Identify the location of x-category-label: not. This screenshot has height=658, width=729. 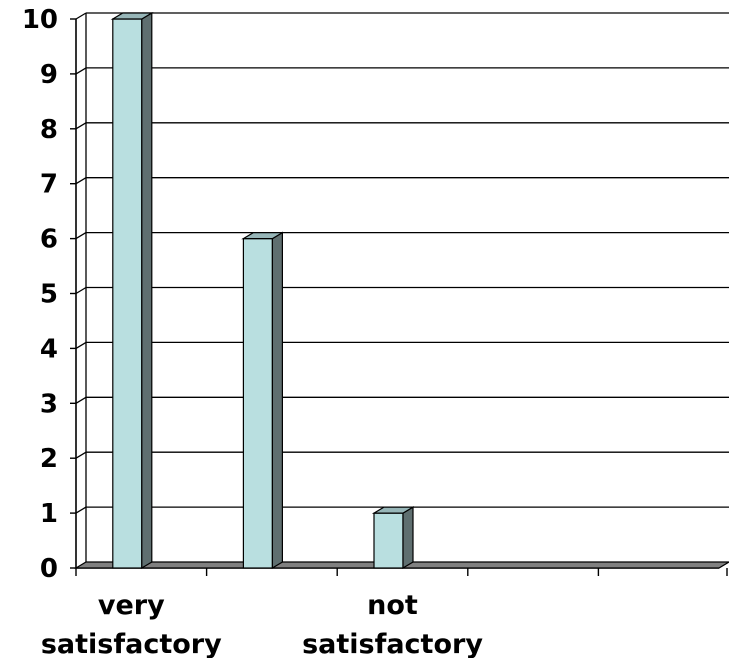
(392, 605).